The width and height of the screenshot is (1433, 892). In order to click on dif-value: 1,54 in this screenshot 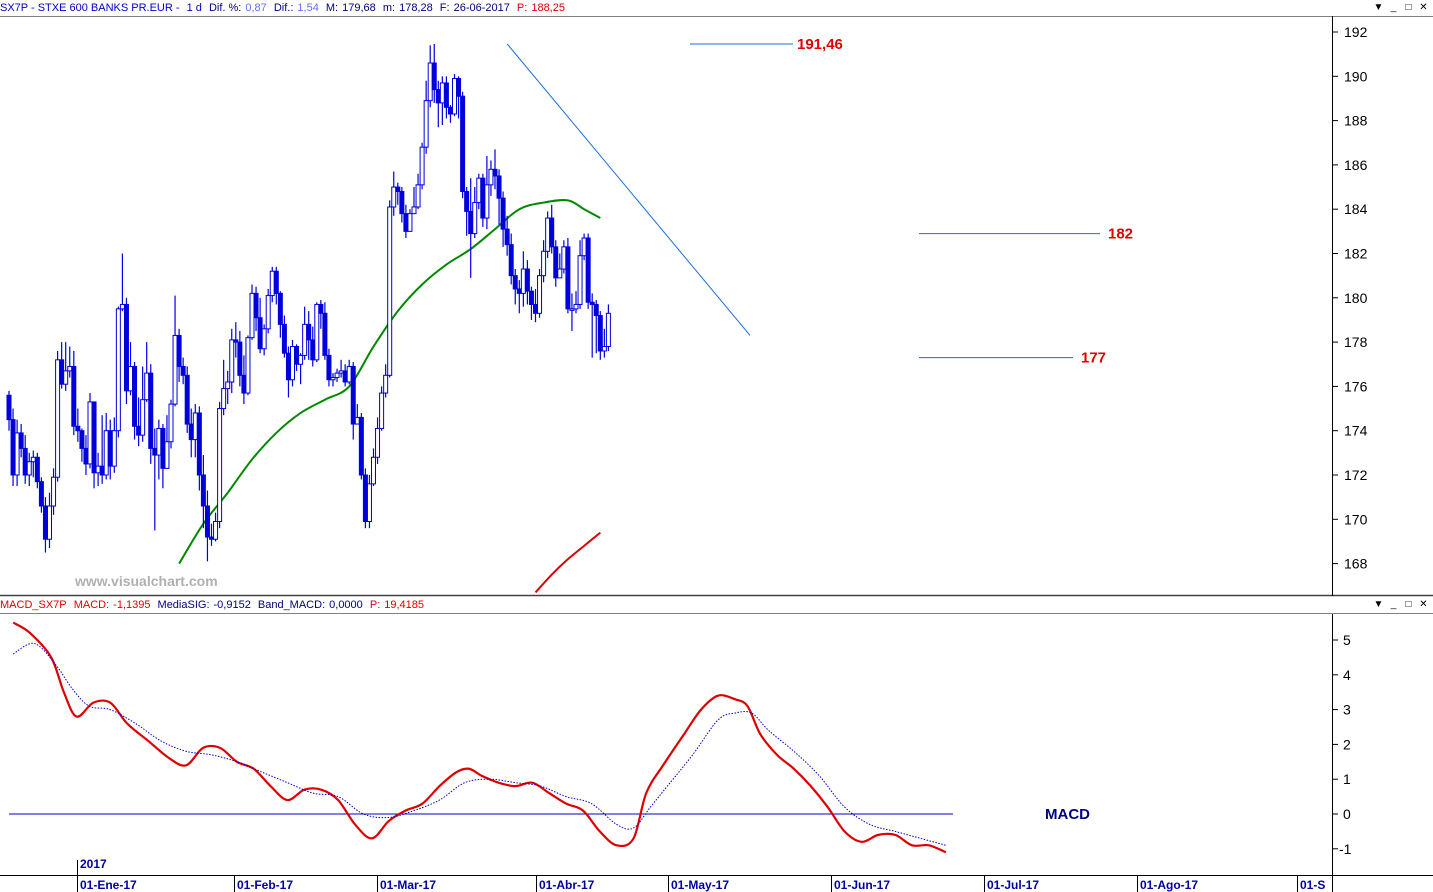, I will do `click(308, 8)`.